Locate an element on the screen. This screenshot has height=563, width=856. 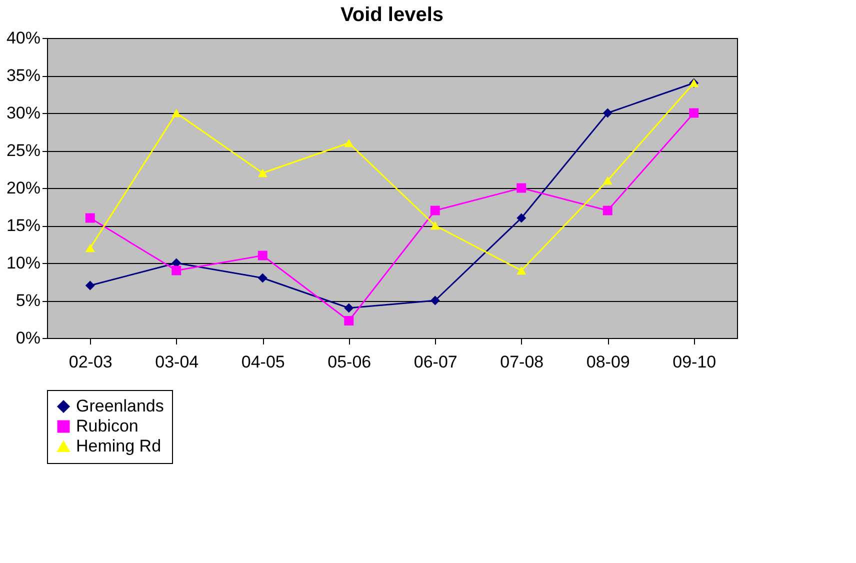
y-tick-label: 15% is located at coordinates (23, 225).